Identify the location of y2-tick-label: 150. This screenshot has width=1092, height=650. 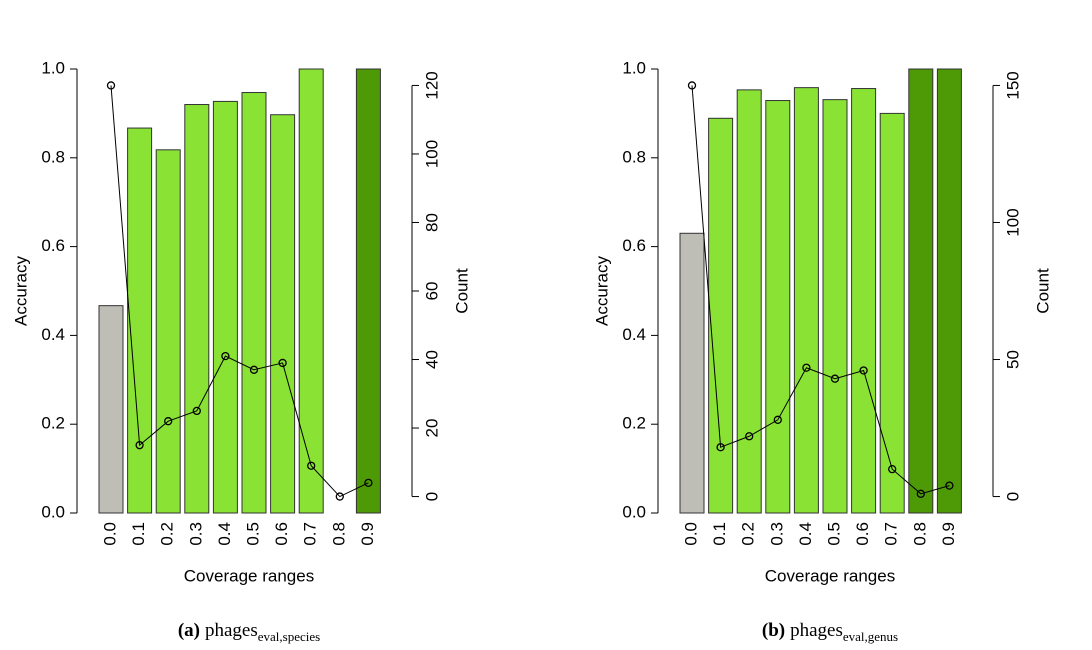
(1012, 85).